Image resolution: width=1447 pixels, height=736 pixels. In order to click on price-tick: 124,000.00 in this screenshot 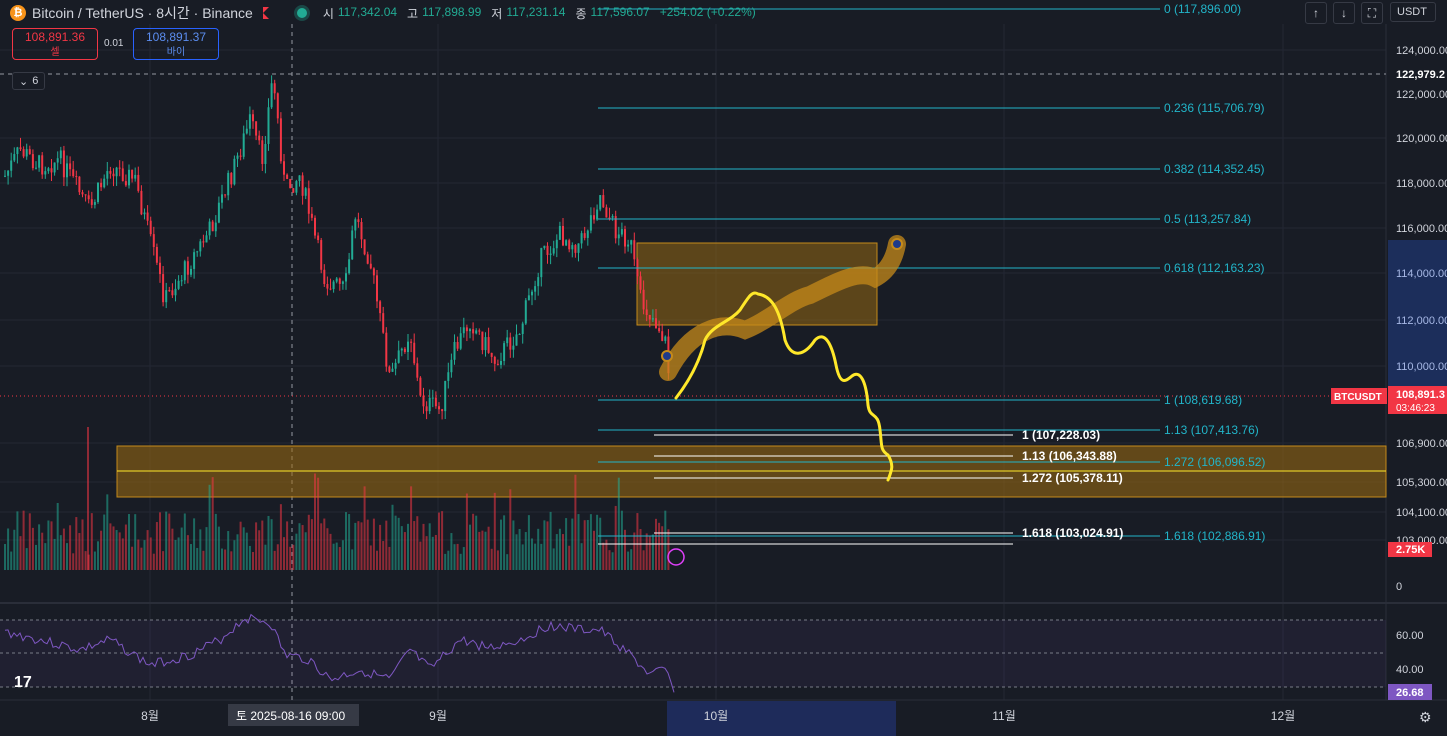, I will do `click(1421, 51)`.